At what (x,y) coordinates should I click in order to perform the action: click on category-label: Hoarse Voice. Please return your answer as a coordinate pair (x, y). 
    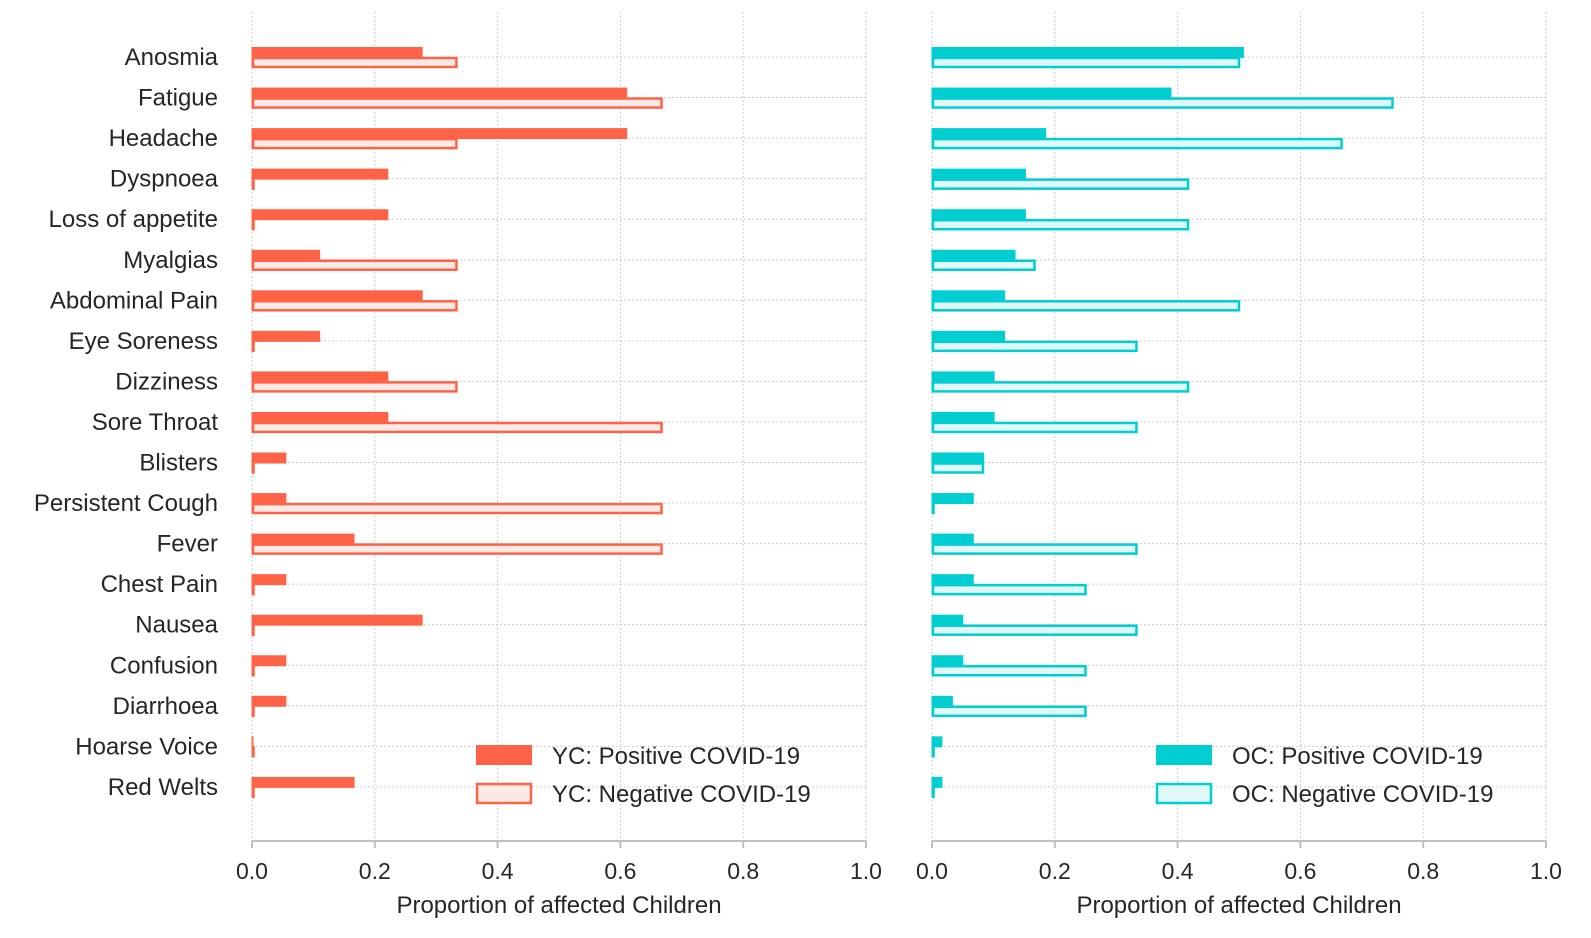
    Looking at the image, I should click on (146, 746).